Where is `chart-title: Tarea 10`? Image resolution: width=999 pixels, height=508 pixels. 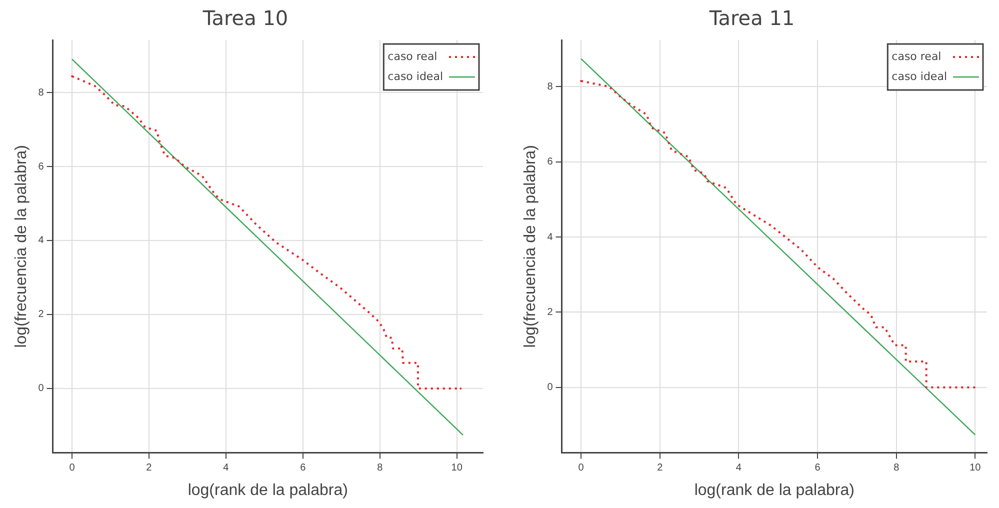 chart-title: Tarea 10 is located at coordinates (245, 18).